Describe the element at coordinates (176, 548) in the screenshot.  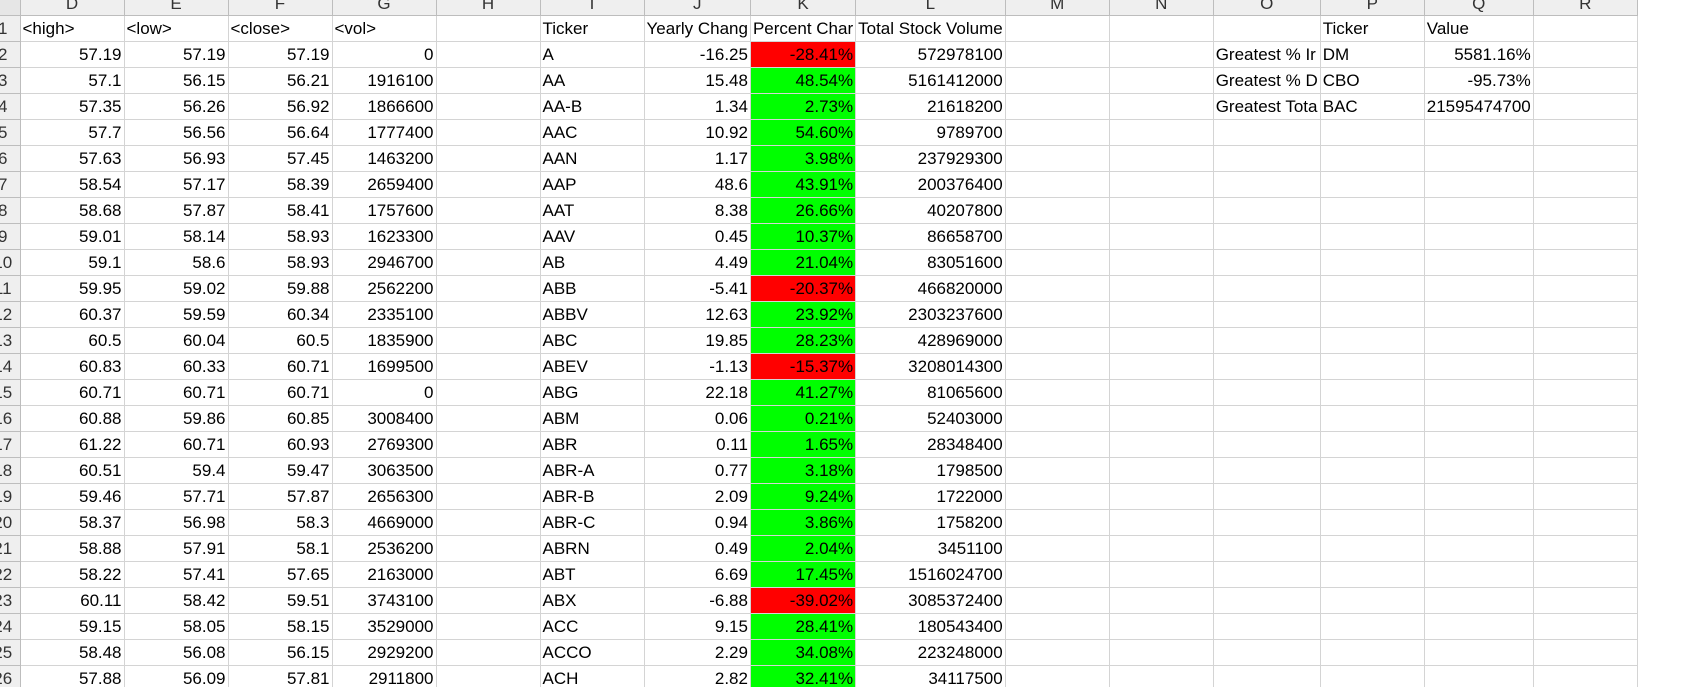
I see `cell-e: 57.91` at that location.